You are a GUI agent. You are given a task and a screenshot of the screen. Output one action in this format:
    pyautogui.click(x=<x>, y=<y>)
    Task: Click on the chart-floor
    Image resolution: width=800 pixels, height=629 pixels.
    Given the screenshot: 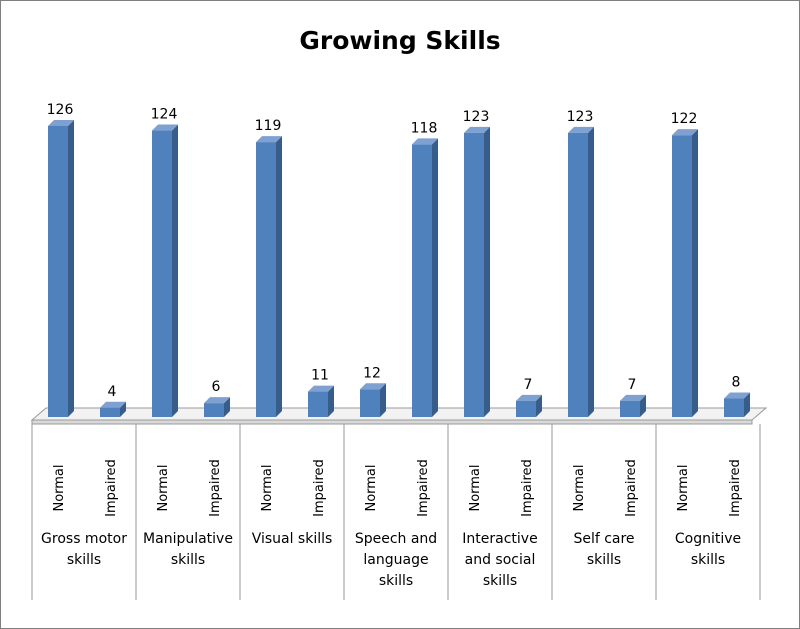 What is the action you would take?
    pyautogui.click(x=399, y=414)
    